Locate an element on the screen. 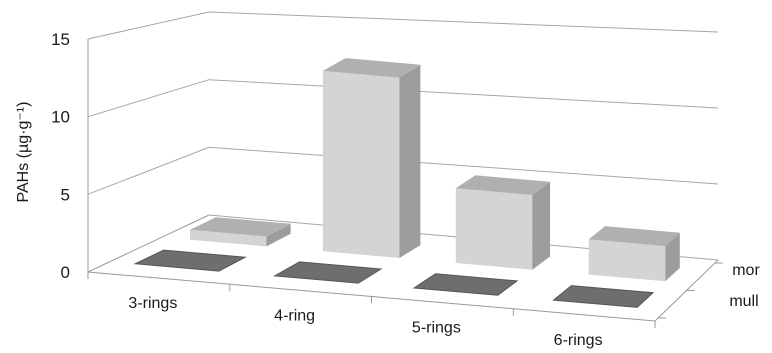  bar-mor-3-rings is located at coordinates (240, 232).